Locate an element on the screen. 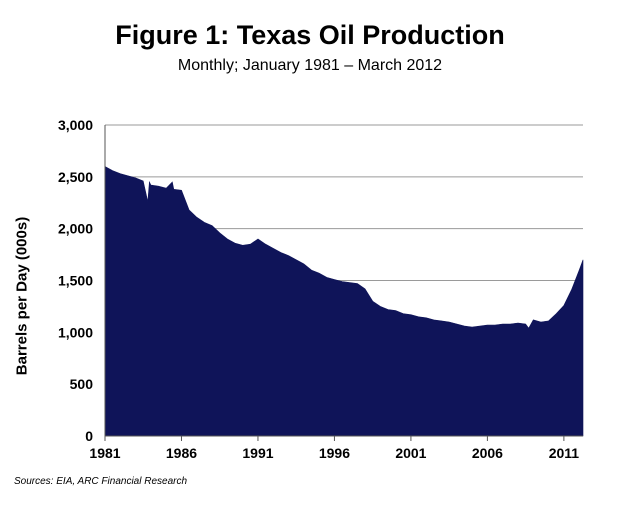  y-tick-label-3: 1,500 is located at coordinates (75, 281).